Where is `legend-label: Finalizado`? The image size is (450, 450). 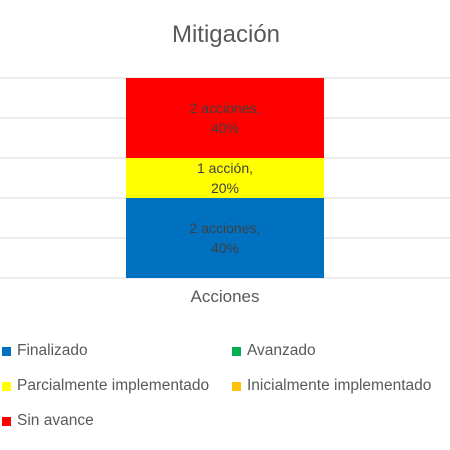 legend-label: Finalizado is located at coordinates (52, 350).